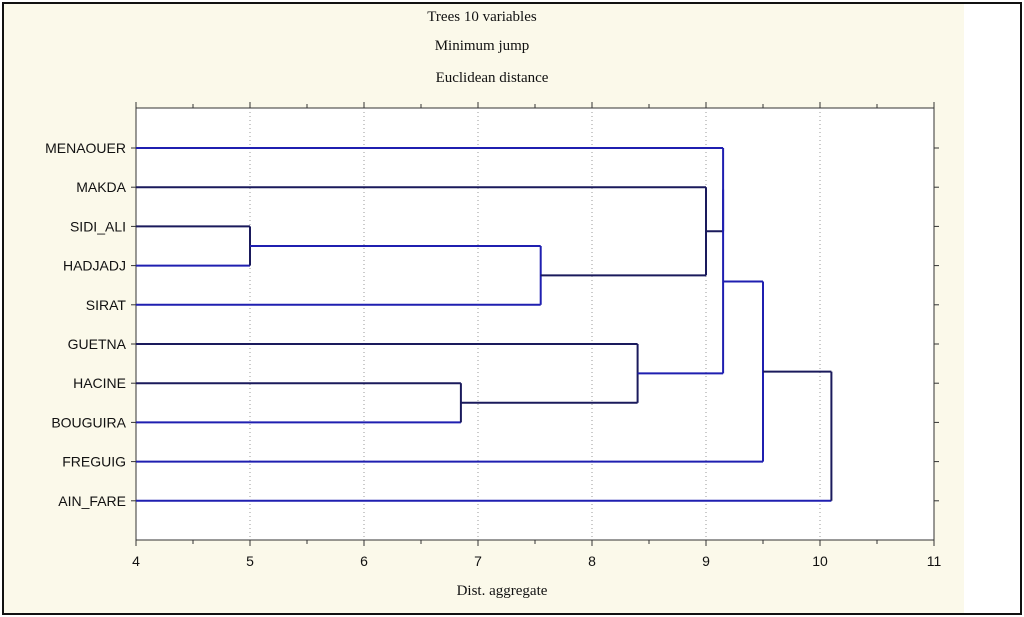 This screenshot has width=1024, height=617. I want to click on leaf-label: MENAOUER, so click(85, 148).